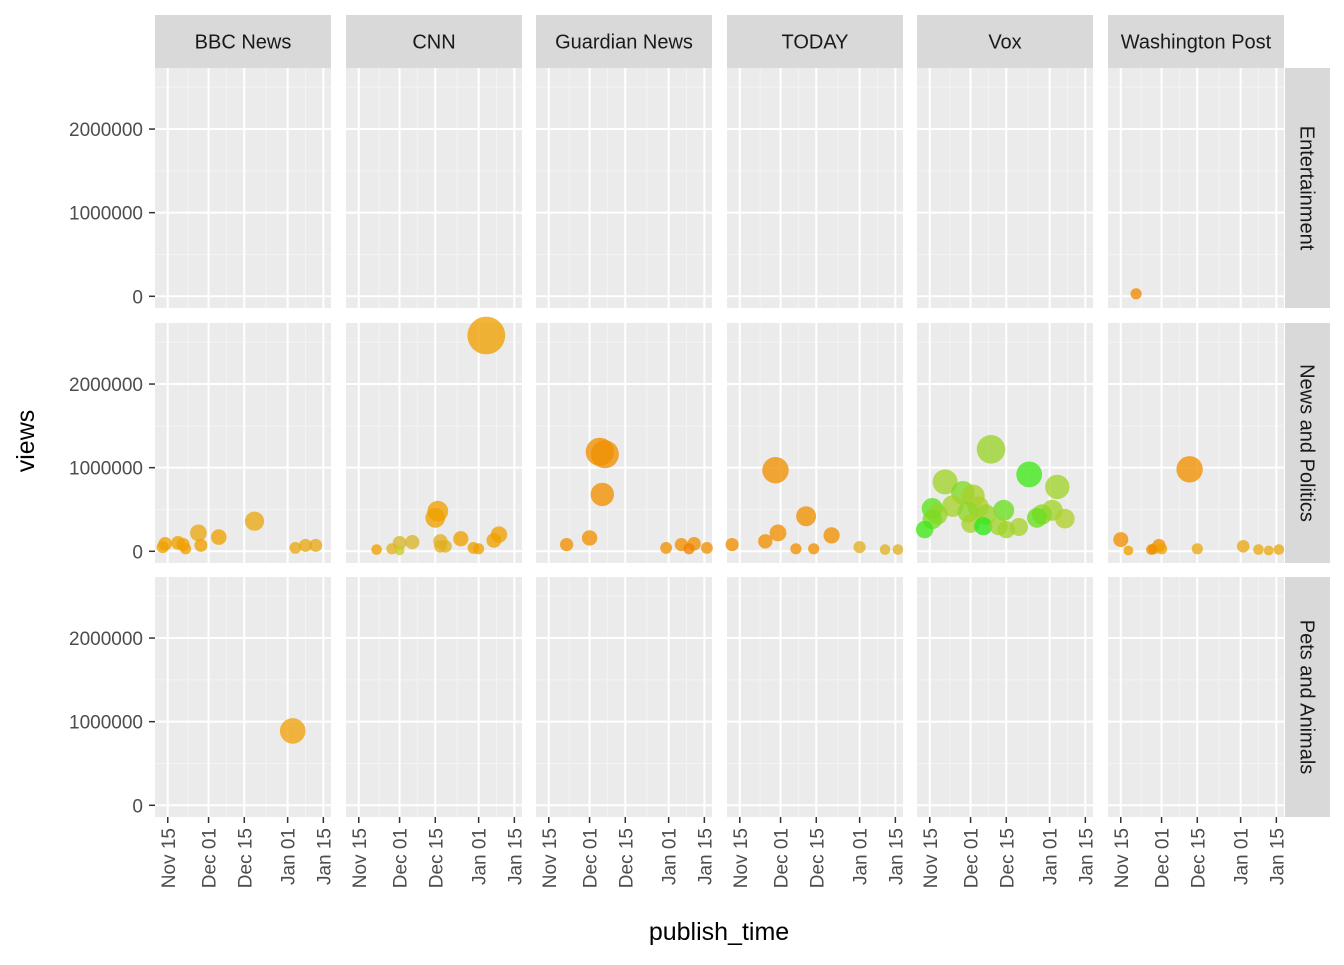 Image resolution: width=1344 pixels, height=965 pixels. I want to click on strip-label: CNN, so click(433, 43).